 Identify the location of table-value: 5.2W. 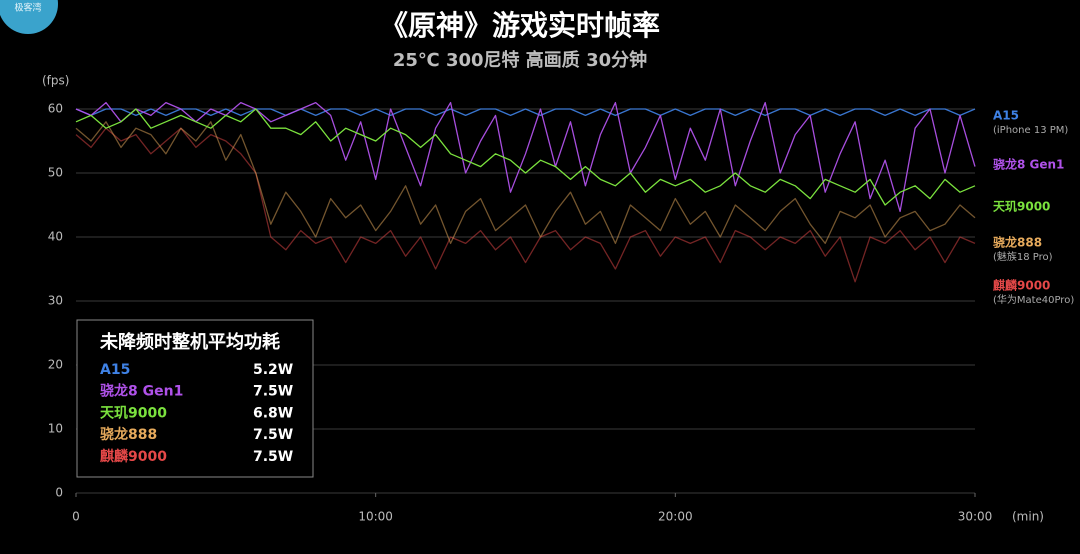
(273, 370).